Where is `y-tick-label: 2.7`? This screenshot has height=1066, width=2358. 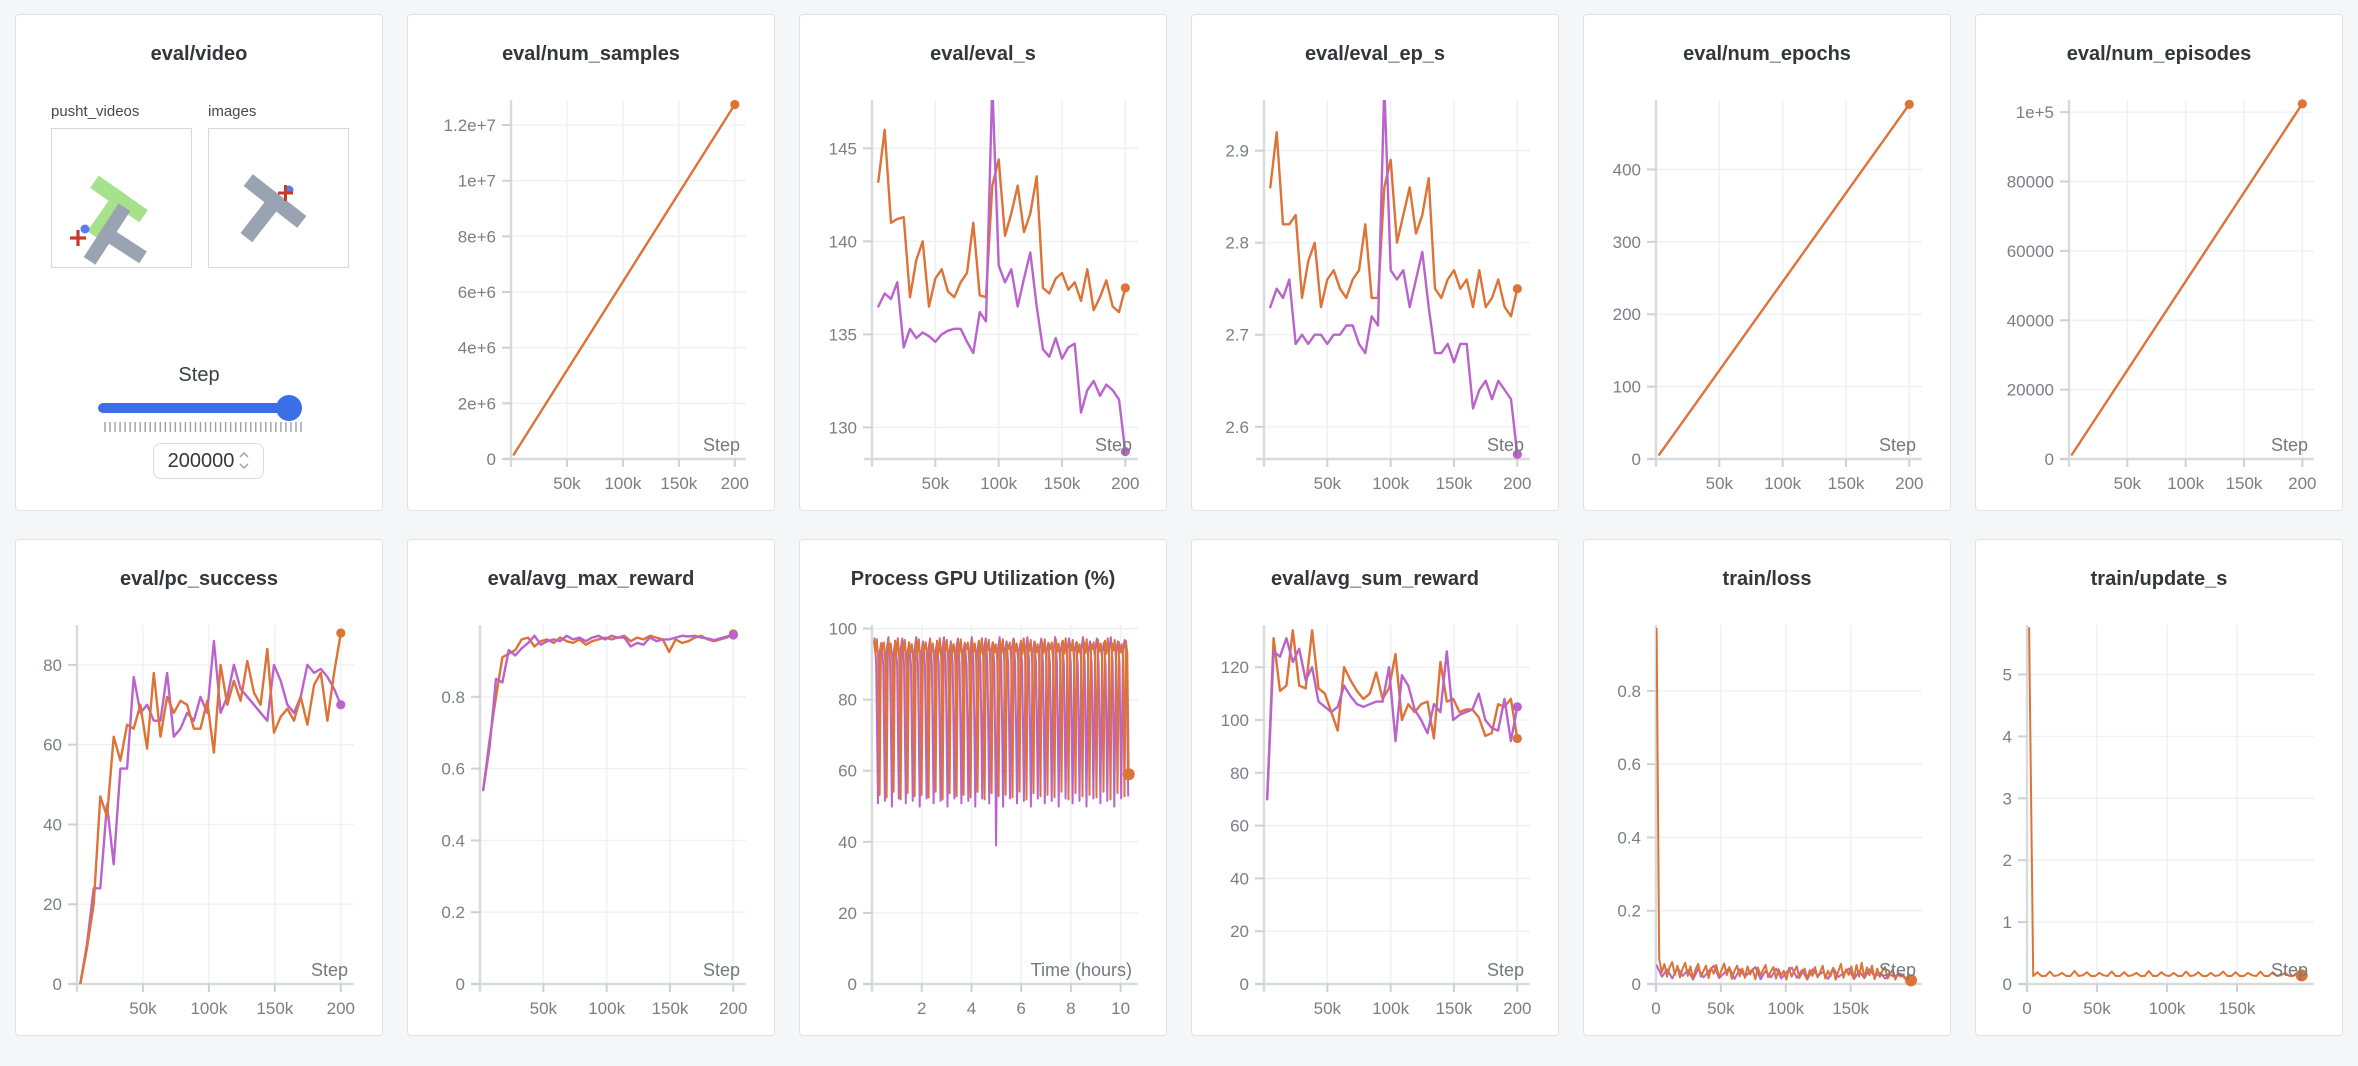 y-tick-label: 2.7 is located at coordinates (1237, 335).